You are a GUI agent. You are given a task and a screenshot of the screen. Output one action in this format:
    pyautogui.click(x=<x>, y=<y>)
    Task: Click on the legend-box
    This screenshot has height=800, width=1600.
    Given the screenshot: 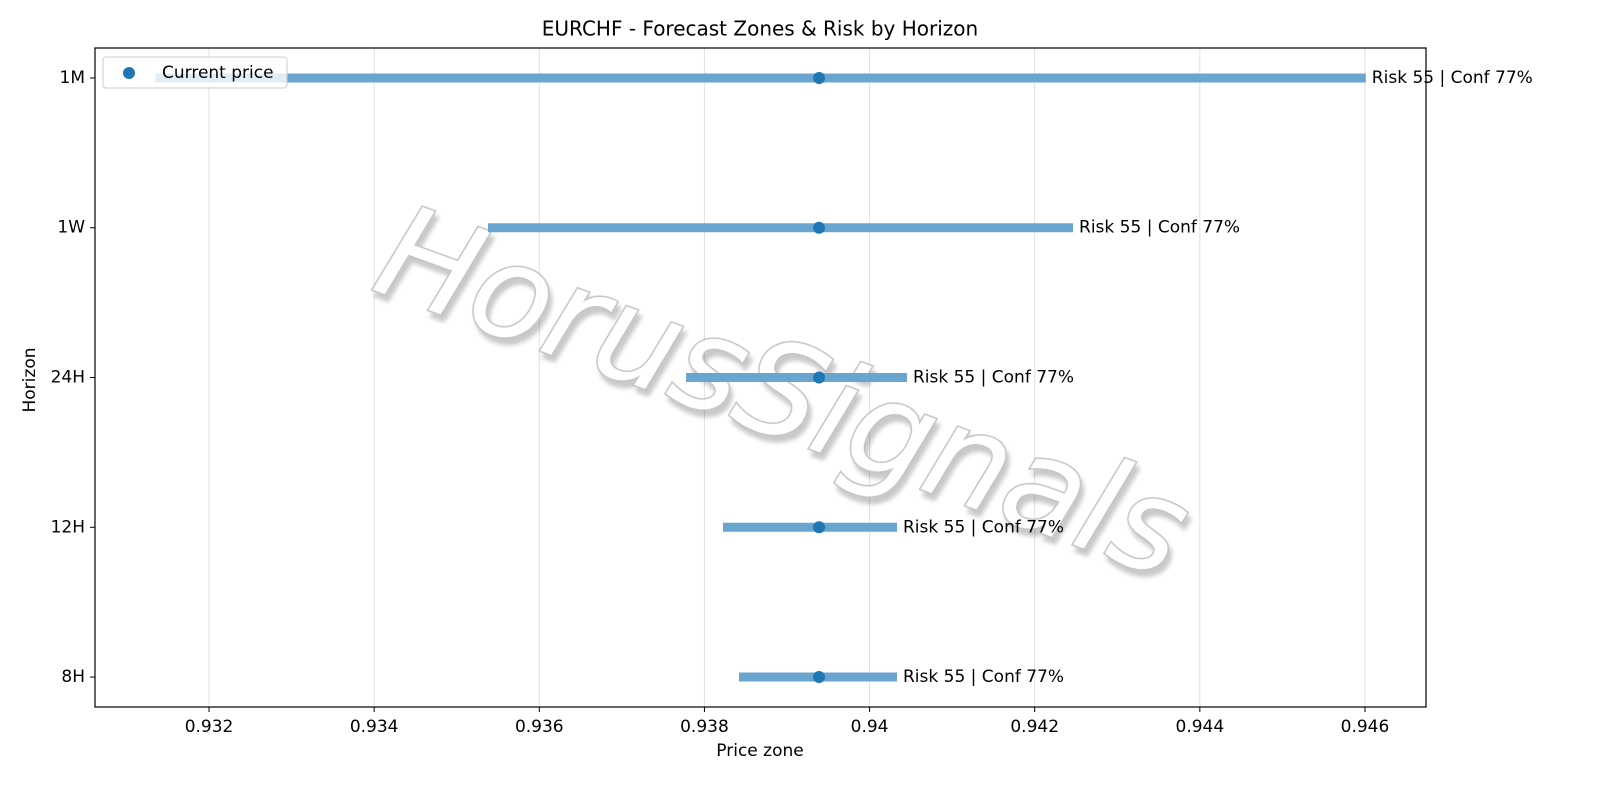 What is the action you would take?
    pyautogui.click(x=195, y=72)
    